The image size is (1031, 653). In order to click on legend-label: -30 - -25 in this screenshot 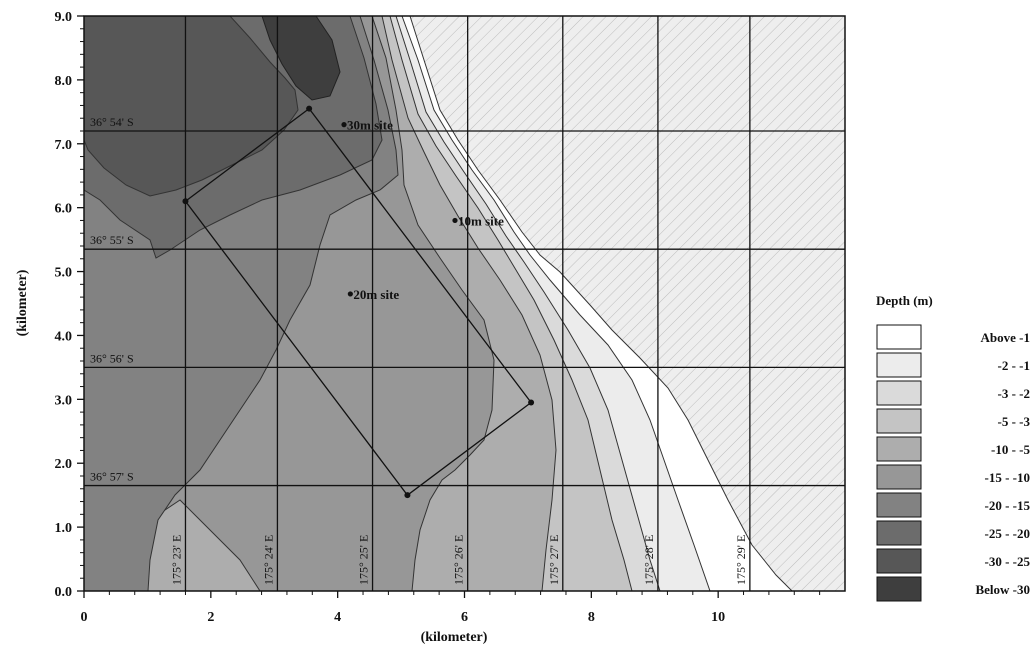, I will do `click(1008, 561)`.